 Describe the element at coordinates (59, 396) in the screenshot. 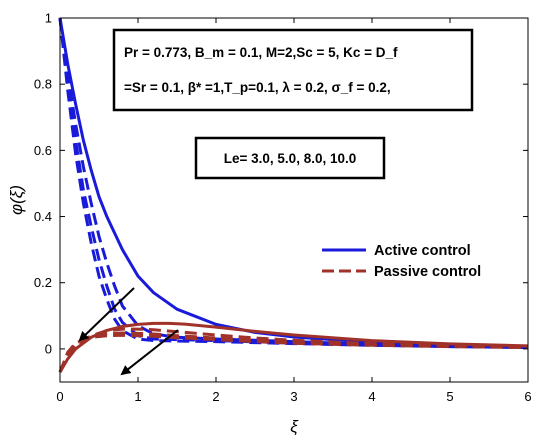

I see `x-tick-label: 0` at that location.